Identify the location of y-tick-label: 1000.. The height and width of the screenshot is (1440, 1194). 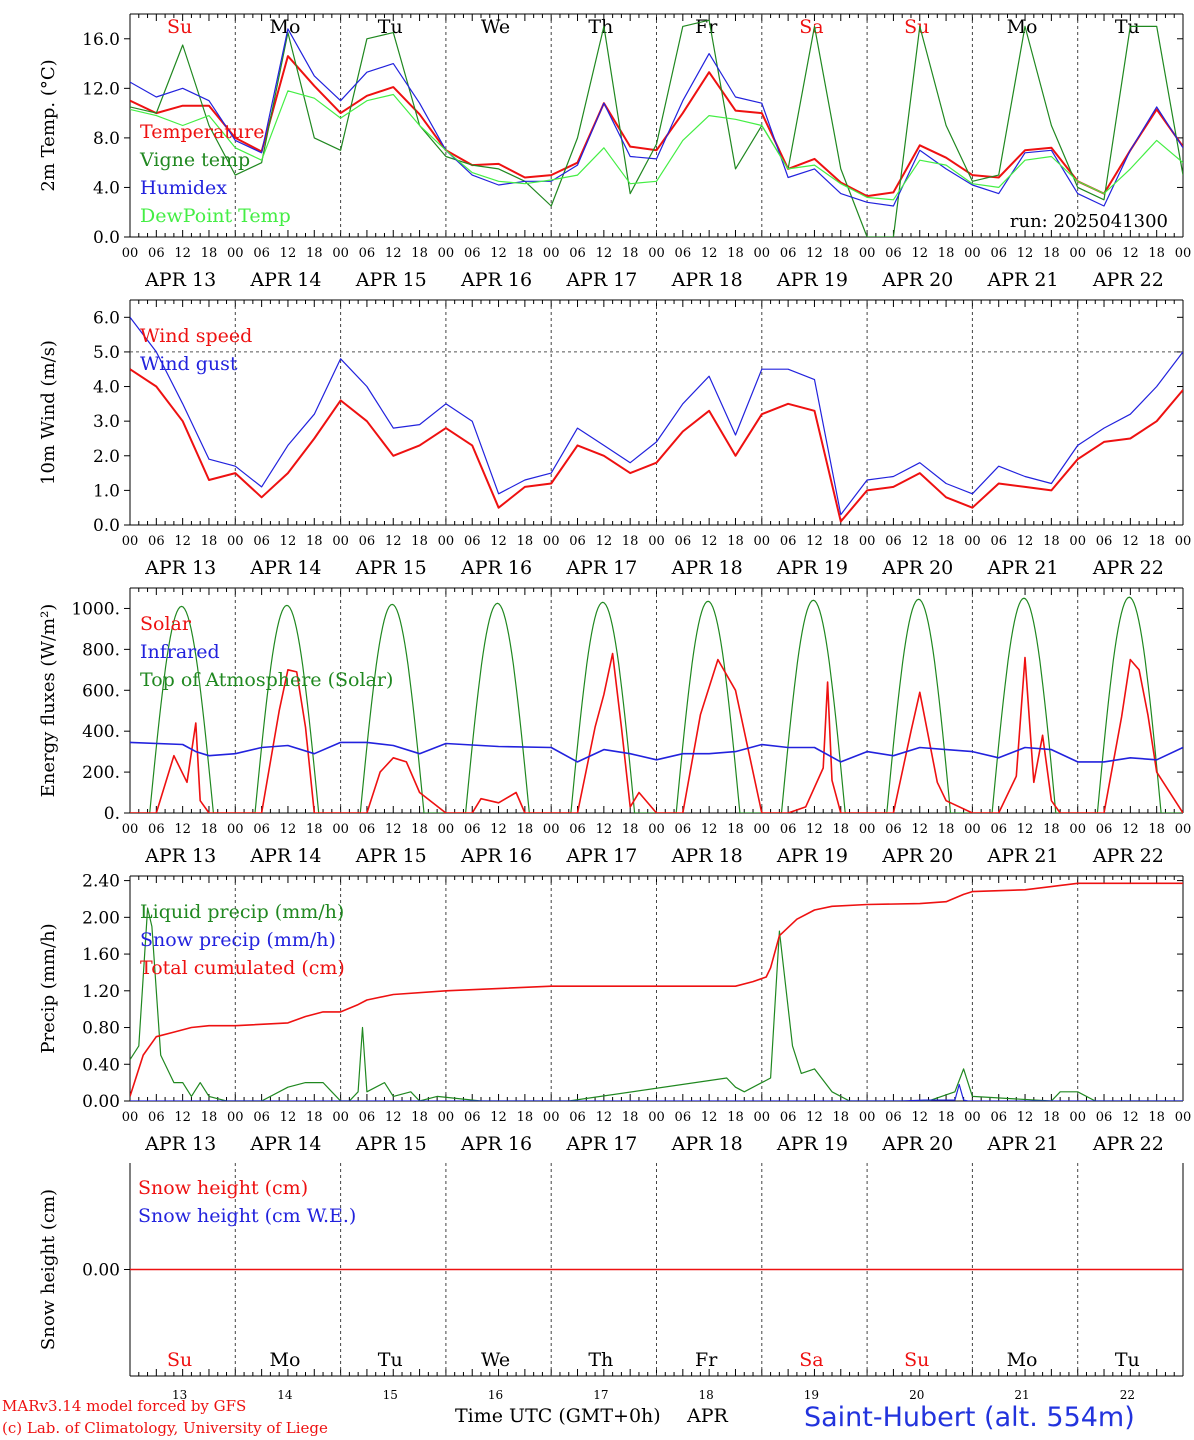
(95, 609).